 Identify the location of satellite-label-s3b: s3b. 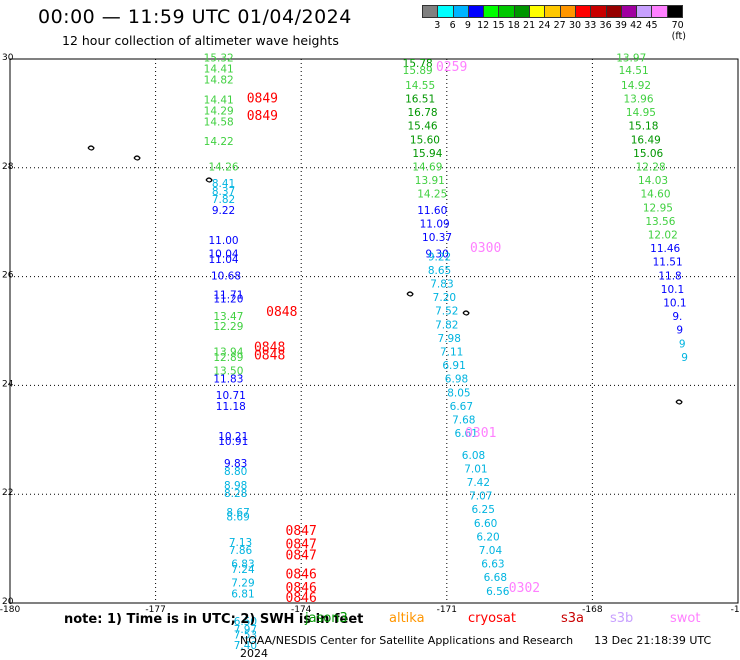
(622, 618).